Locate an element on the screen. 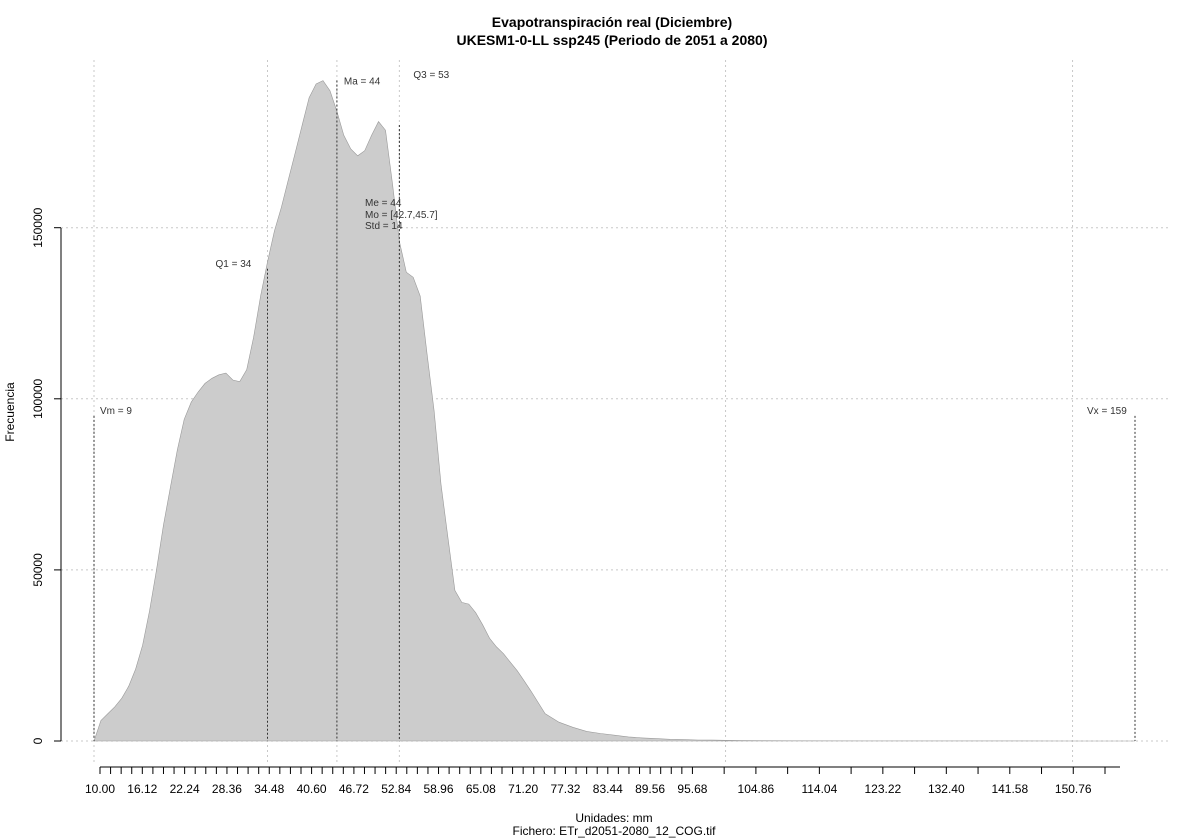 Image resolution: width=1200 pixels, height=840 pixels. x-tick-label-0: 10.00 is located at coordinates (100, 789).